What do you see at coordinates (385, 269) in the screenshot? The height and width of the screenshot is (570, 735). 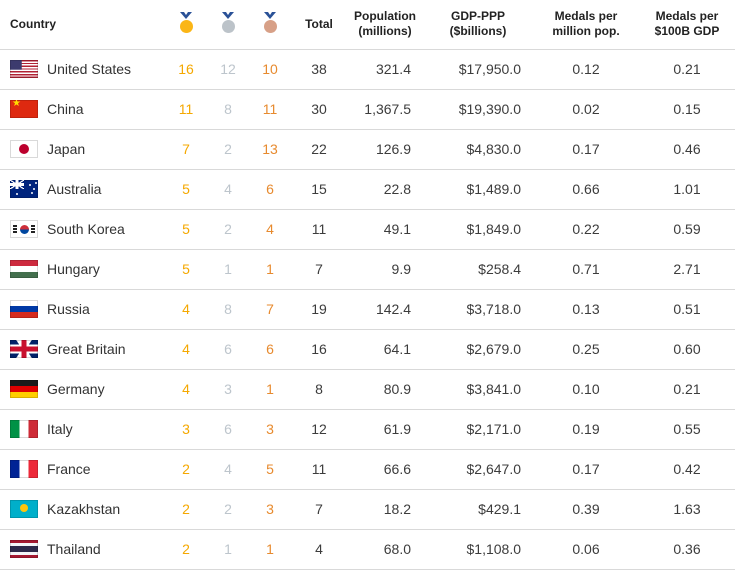 I see `population-value: 9.9` at bounding box center [385, 269].